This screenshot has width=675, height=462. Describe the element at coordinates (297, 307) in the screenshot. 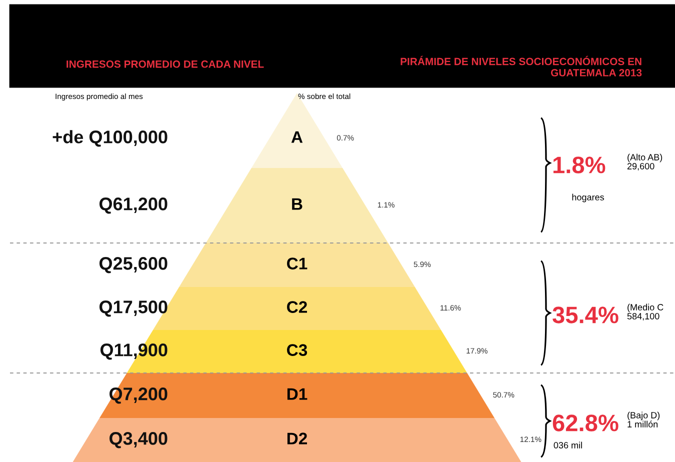

I see `category-label: C2` at that location.